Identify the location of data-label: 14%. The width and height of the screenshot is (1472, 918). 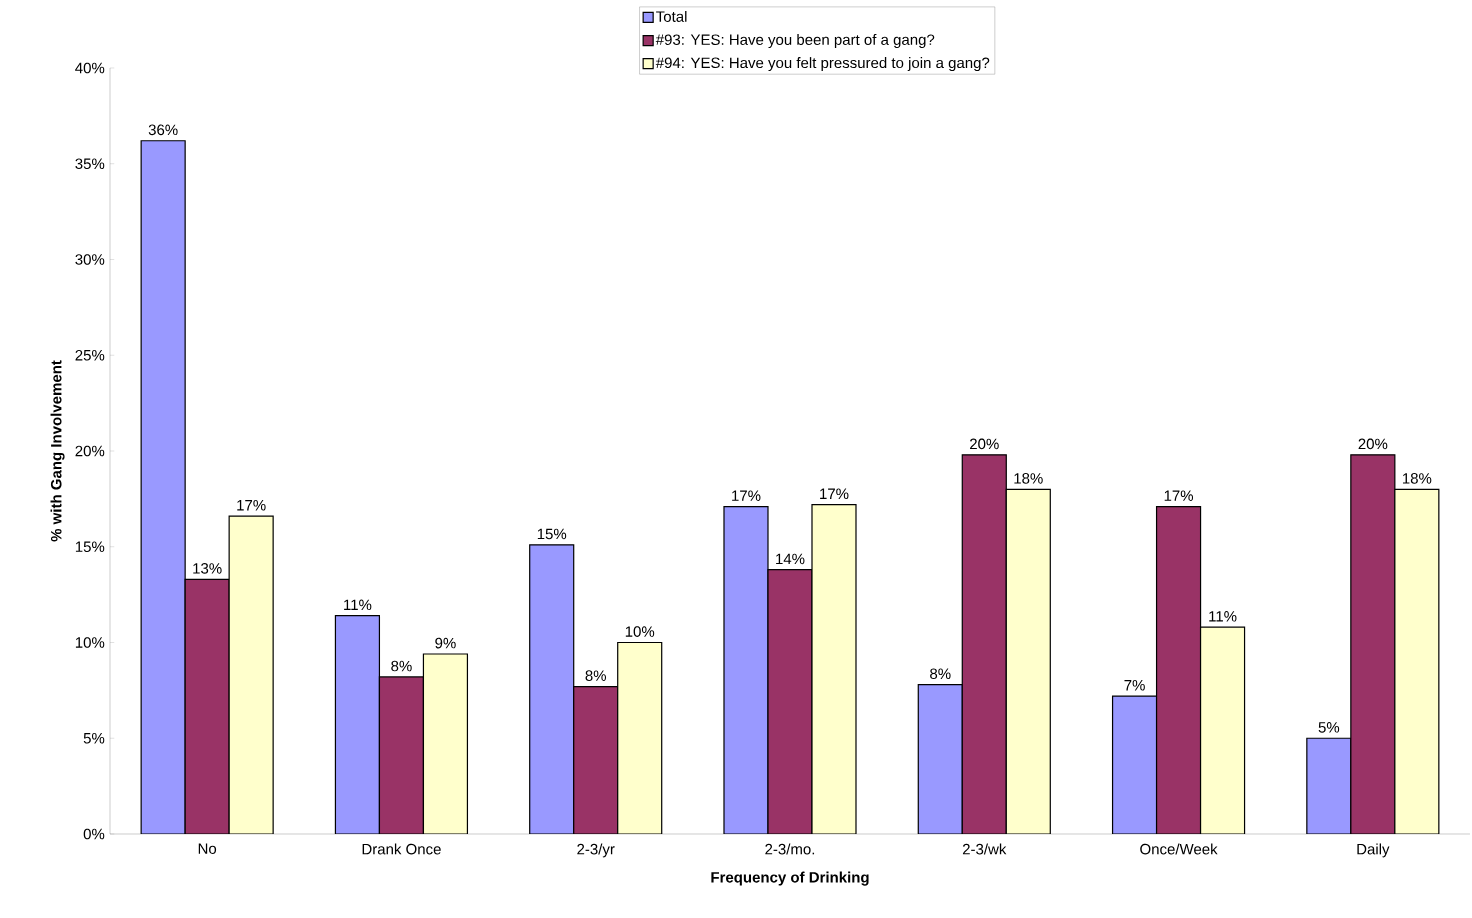
(790, 559).